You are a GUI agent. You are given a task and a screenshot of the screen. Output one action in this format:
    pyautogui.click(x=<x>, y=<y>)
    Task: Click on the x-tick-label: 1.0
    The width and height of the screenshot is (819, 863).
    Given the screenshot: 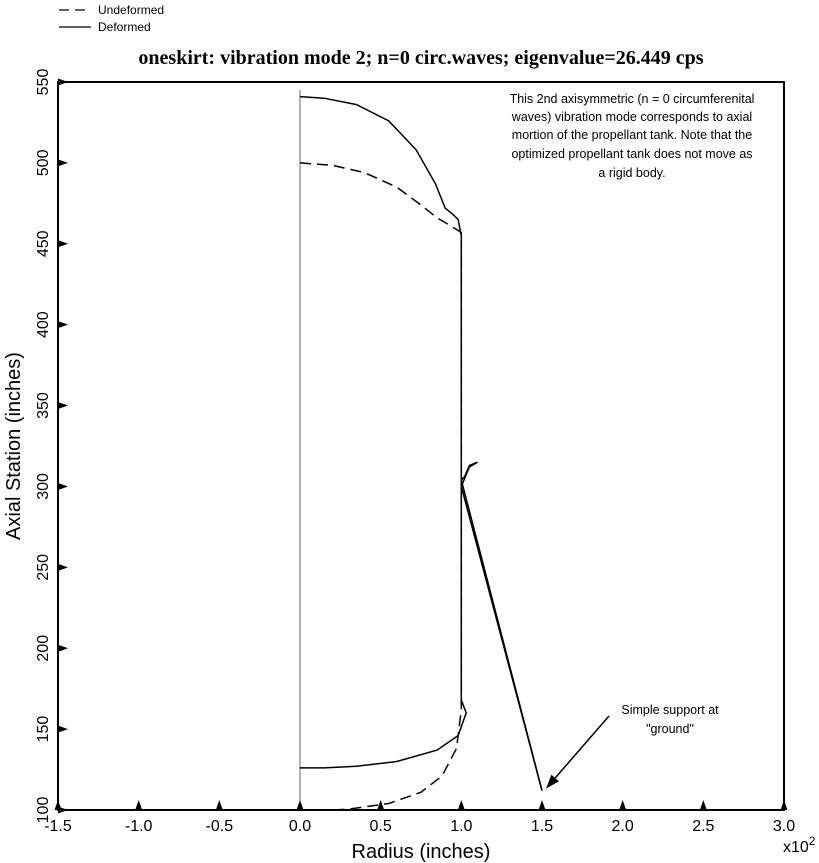 What is the action you would take?
    pyautogui.click(x=461, y=826)
    